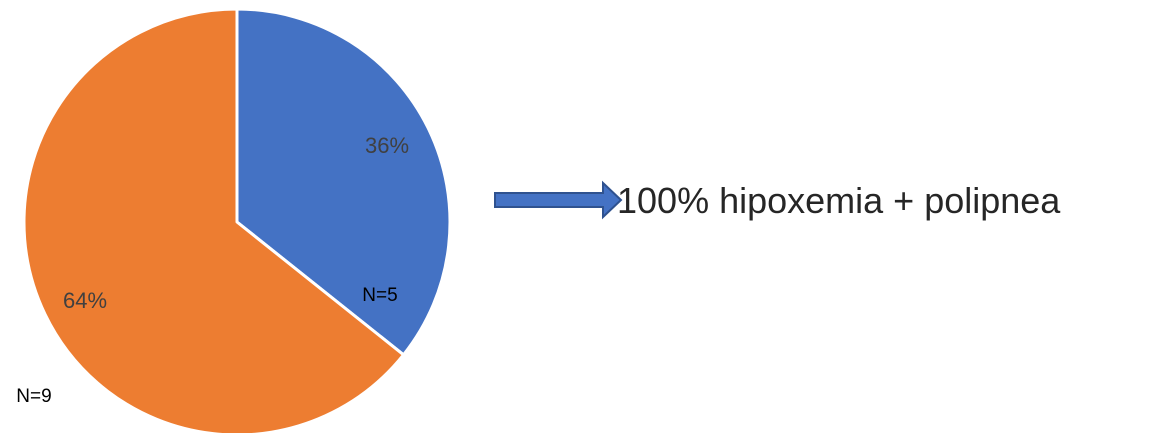 This screenshot has width=1153, height=433. Describe the element at coordinates (33, 396) in the screenshot. I see `slice-orange-n-label: N=9` at that location.